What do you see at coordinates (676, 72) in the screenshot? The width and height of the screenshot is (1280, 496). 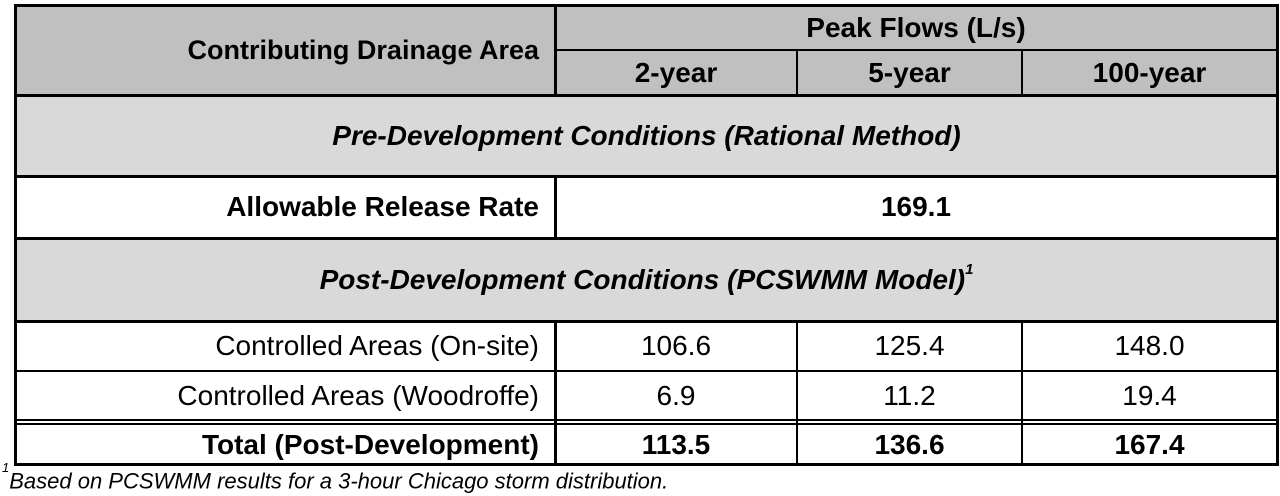 I see `header-col-2yr: 2-year` at bounding box center [676, 72].